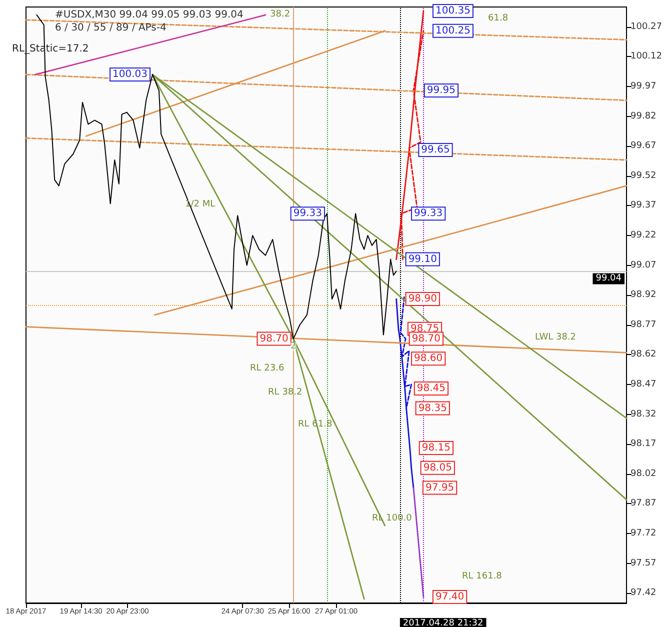  I want to click on y-tick-label: 100.12, so click(646, 57).